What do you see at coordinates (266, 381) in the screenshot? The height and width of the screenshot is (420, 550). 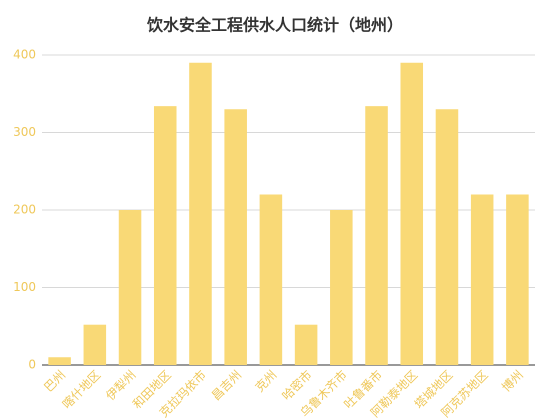 I see `x-tick-label: 克州` at bounding box center [266, 381].